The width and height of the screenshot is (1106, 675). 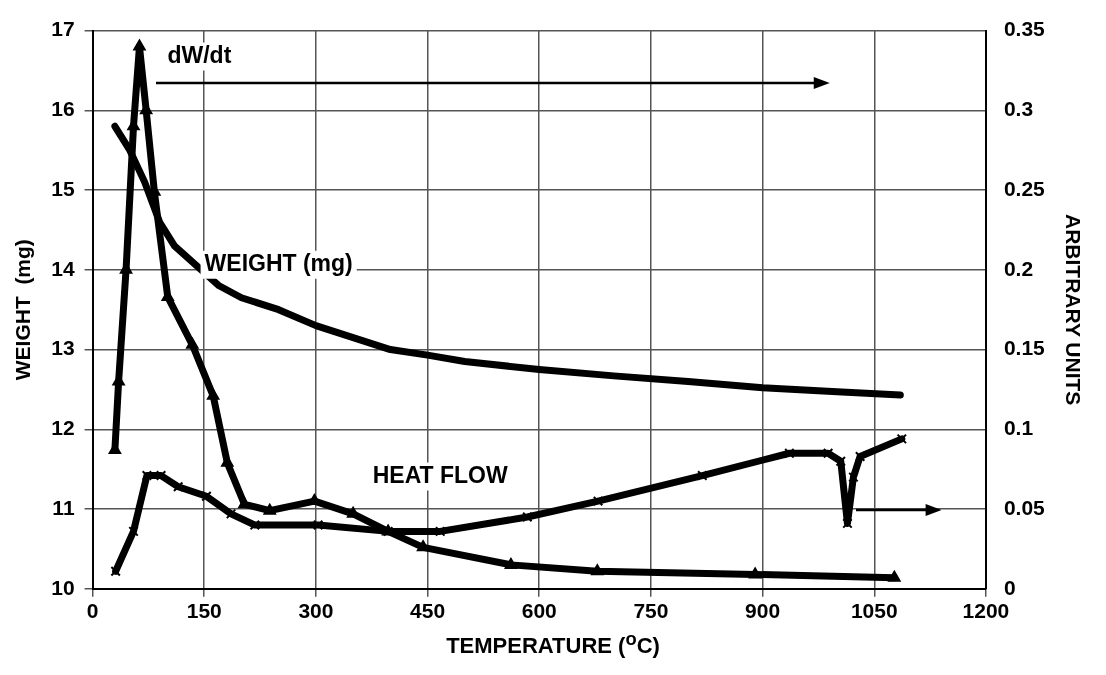 What do you see at coordinates (316, 611) in the screenshot?
I see `x-tick-label: 300` at bounding box center [316, 611].